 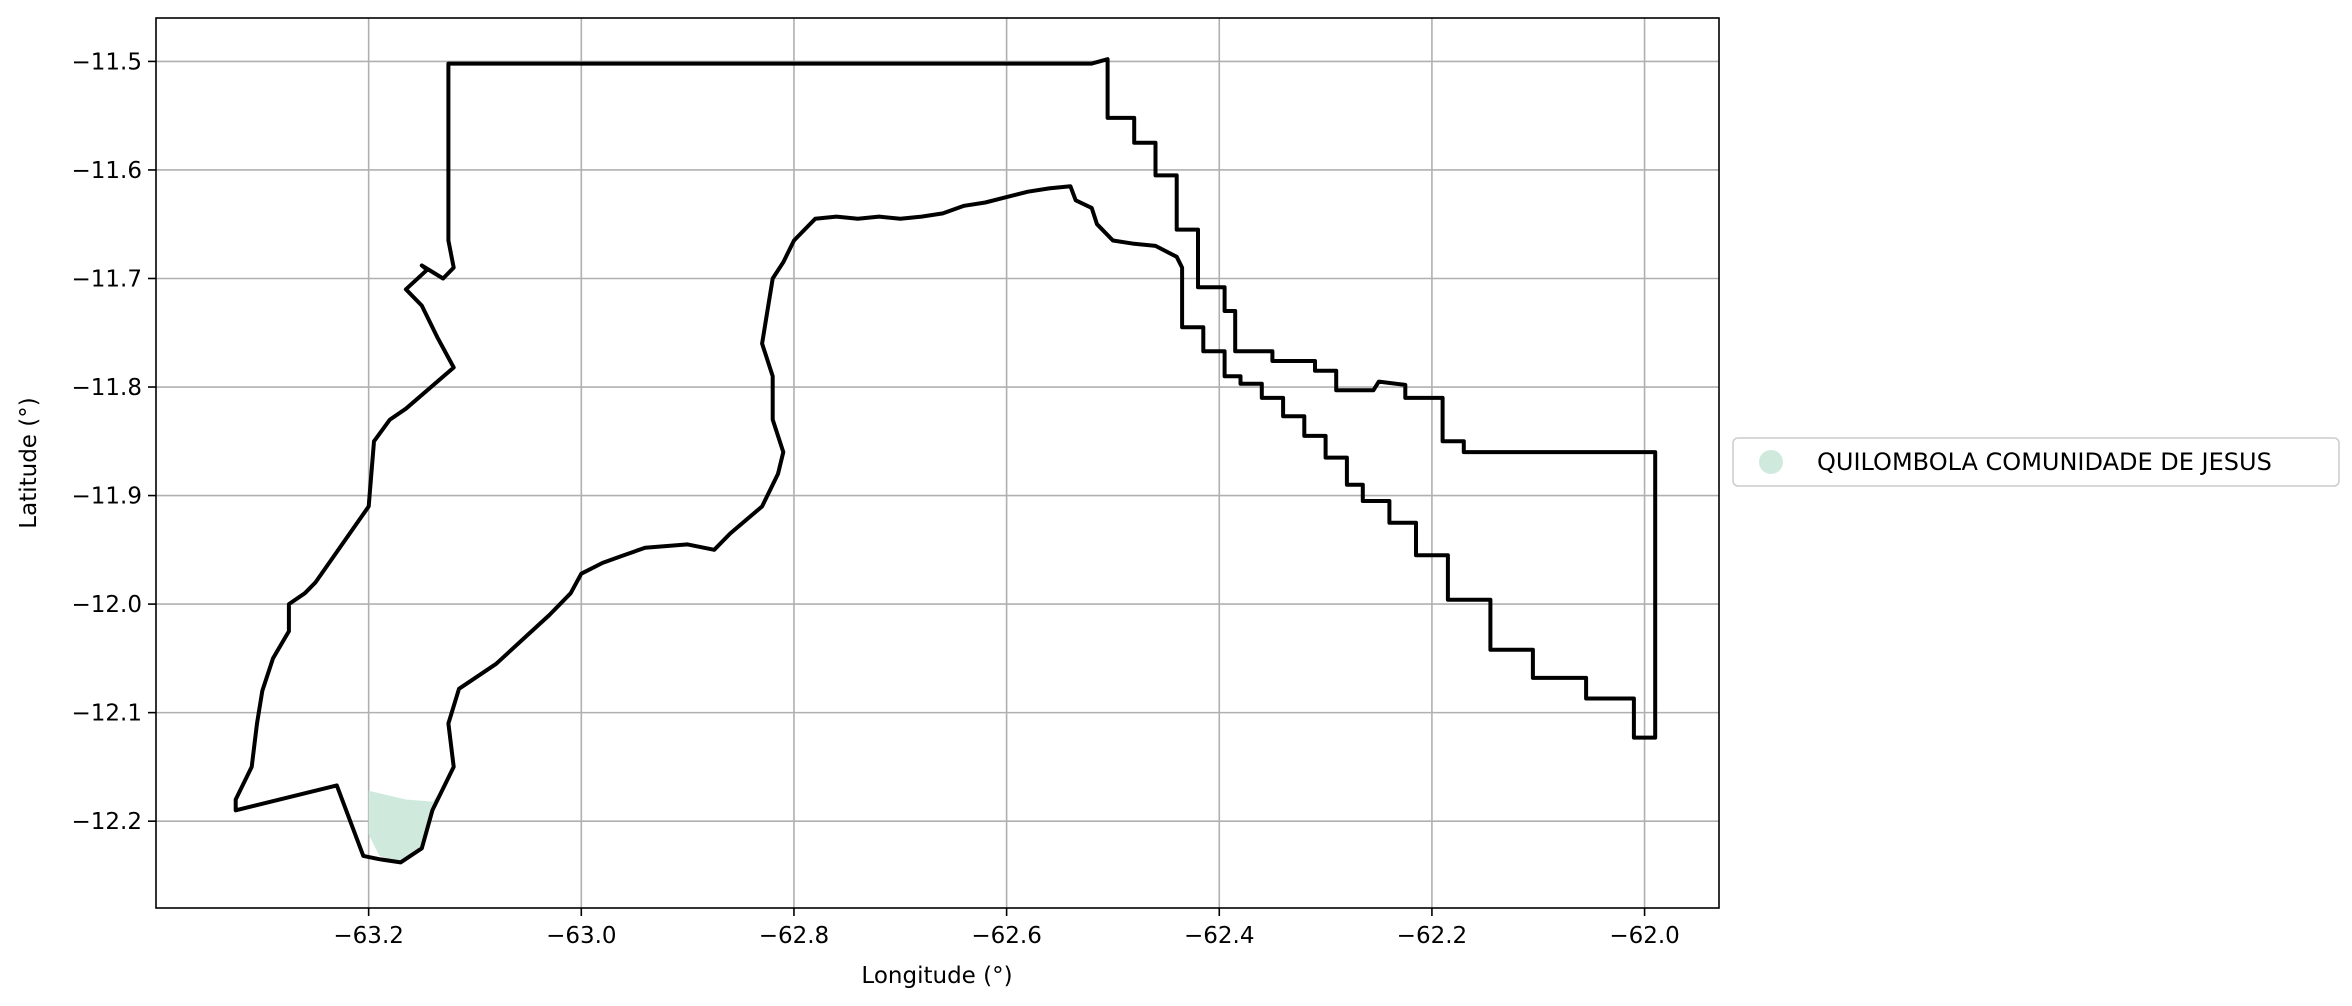 I want to click on x-tick-label: −62.2, so click(x=1432, y=936).